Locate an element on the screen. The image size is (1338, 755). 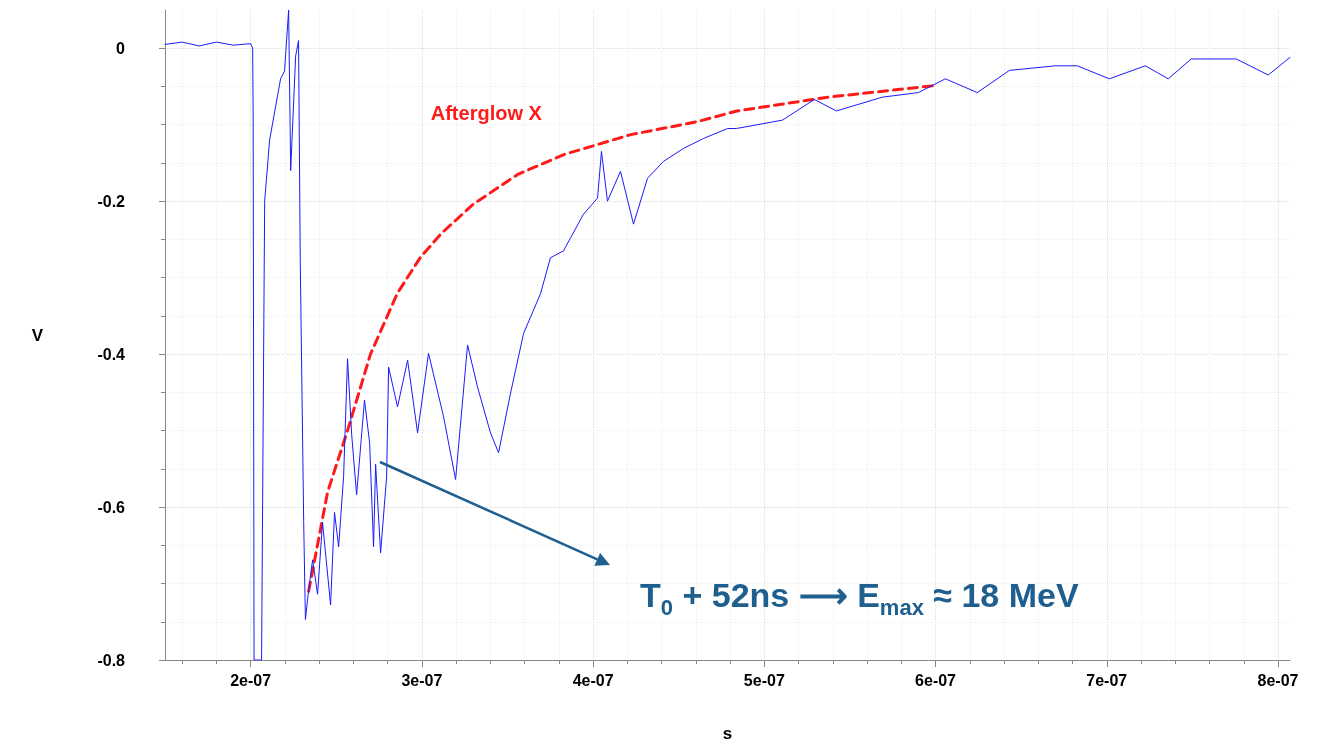
x-tick-label: 6e-07 is located at coordinates (936, 680).